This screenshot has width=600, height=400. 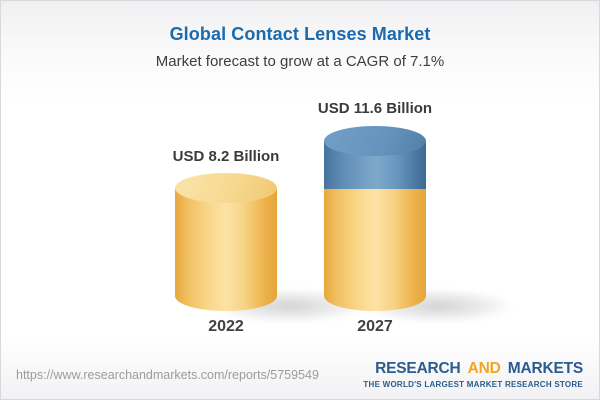 What do you see at coordinates (375, 250) in the screenshot?
I see `bar-2027-base-segment` at bounding box center [375, 250].